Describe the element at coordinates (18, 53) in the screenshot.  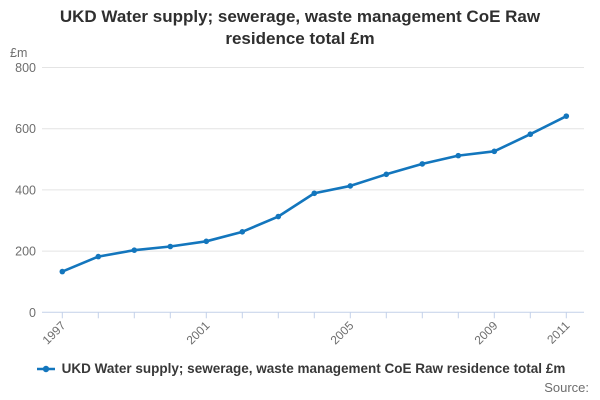
I see `y-axis-unit-label: £m` at that location.